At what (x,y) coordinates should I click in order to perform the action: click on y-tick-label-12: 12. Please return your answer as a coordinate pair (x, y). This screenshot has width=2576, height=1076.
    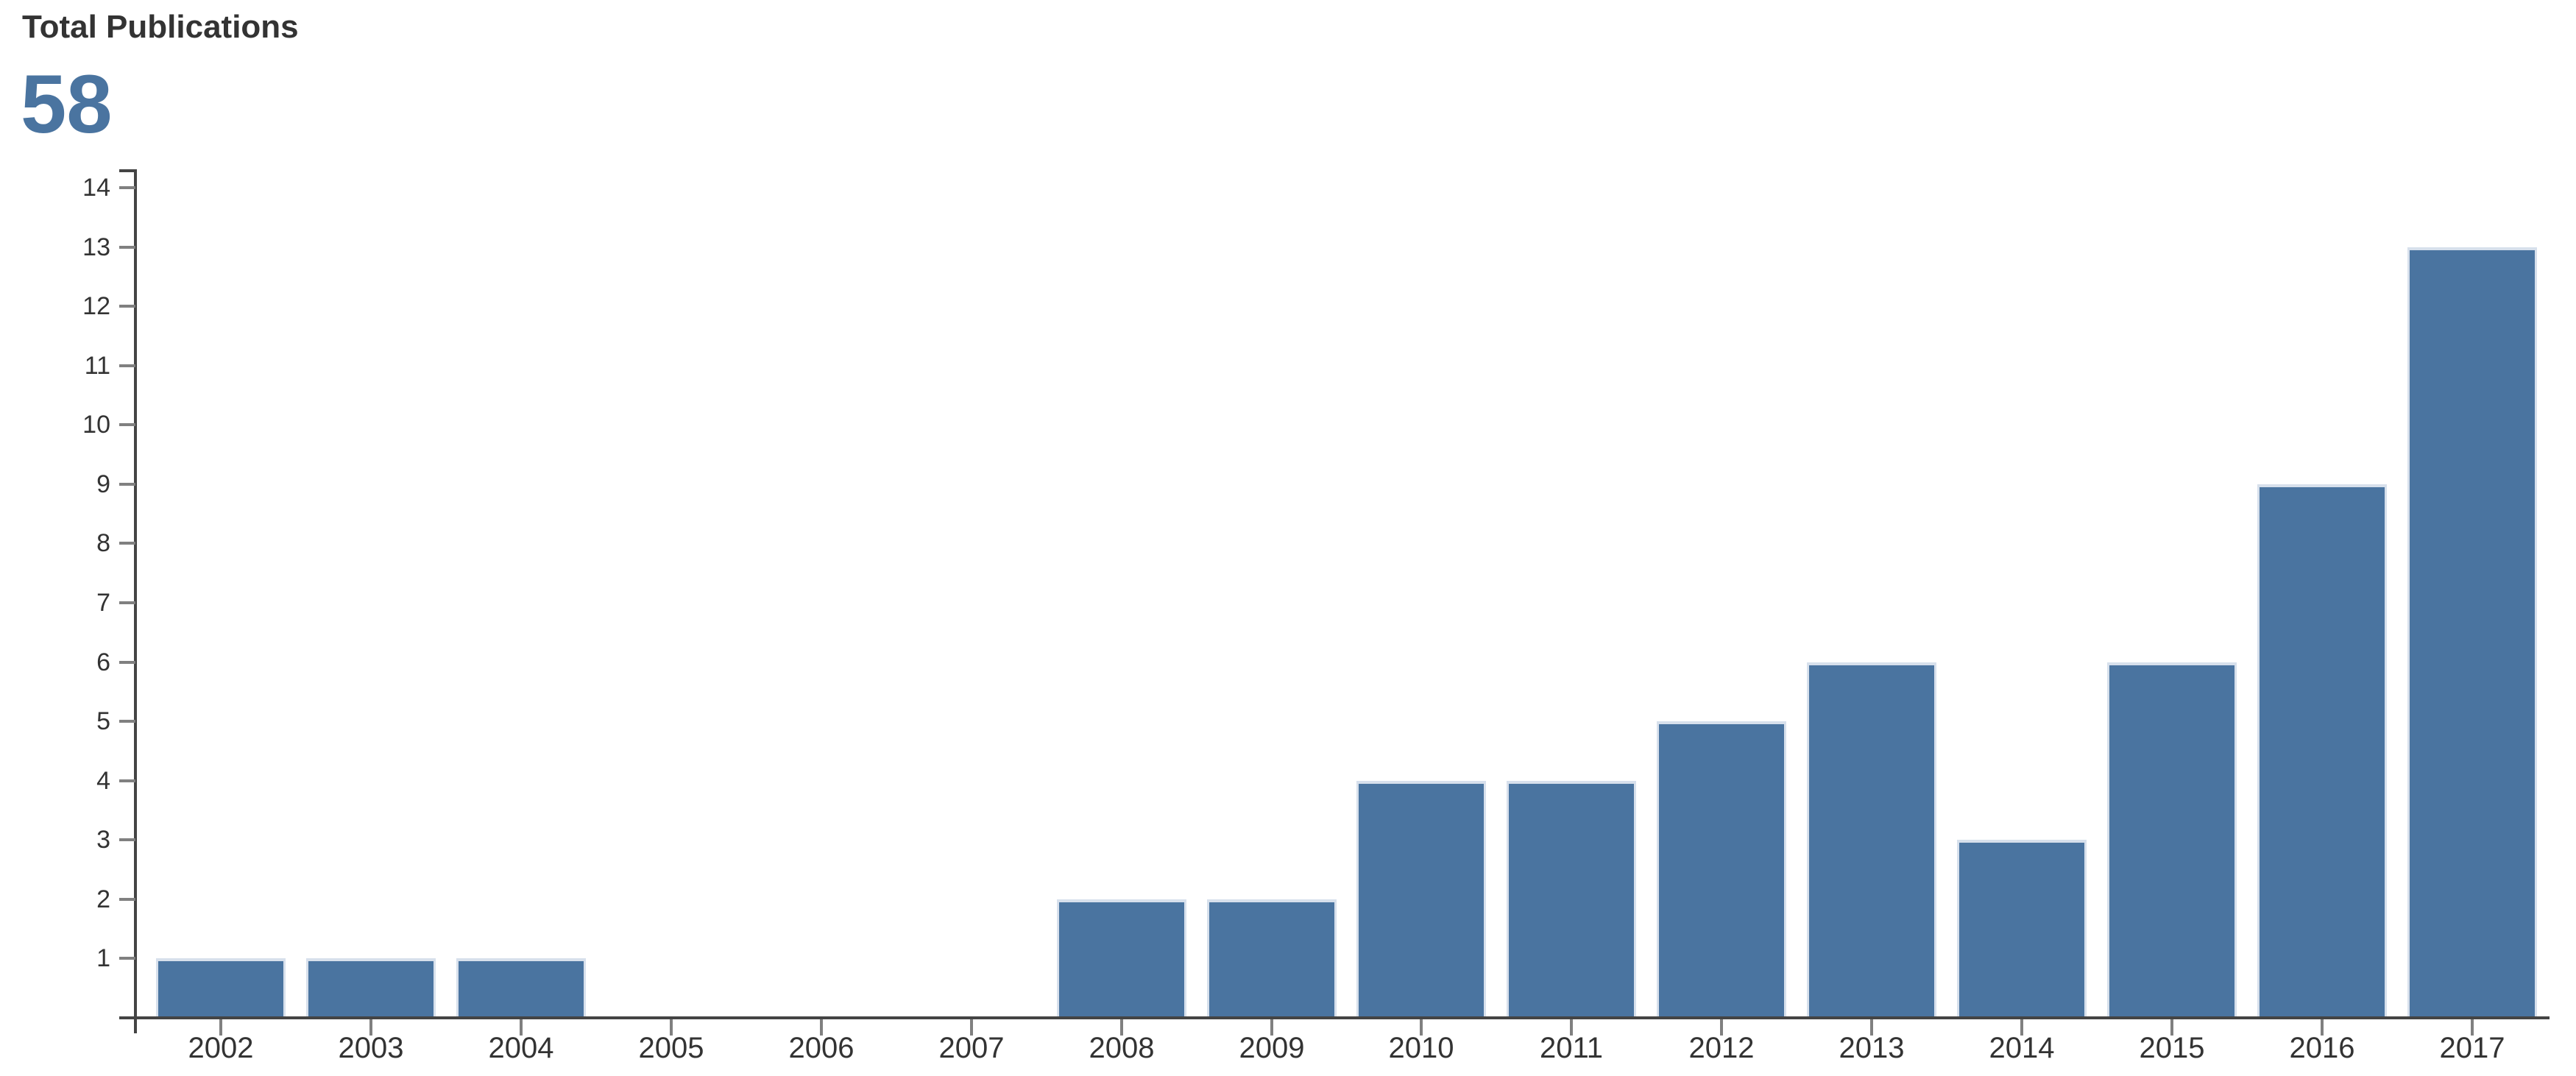
    Looking at the image, I should click on (96, 306).